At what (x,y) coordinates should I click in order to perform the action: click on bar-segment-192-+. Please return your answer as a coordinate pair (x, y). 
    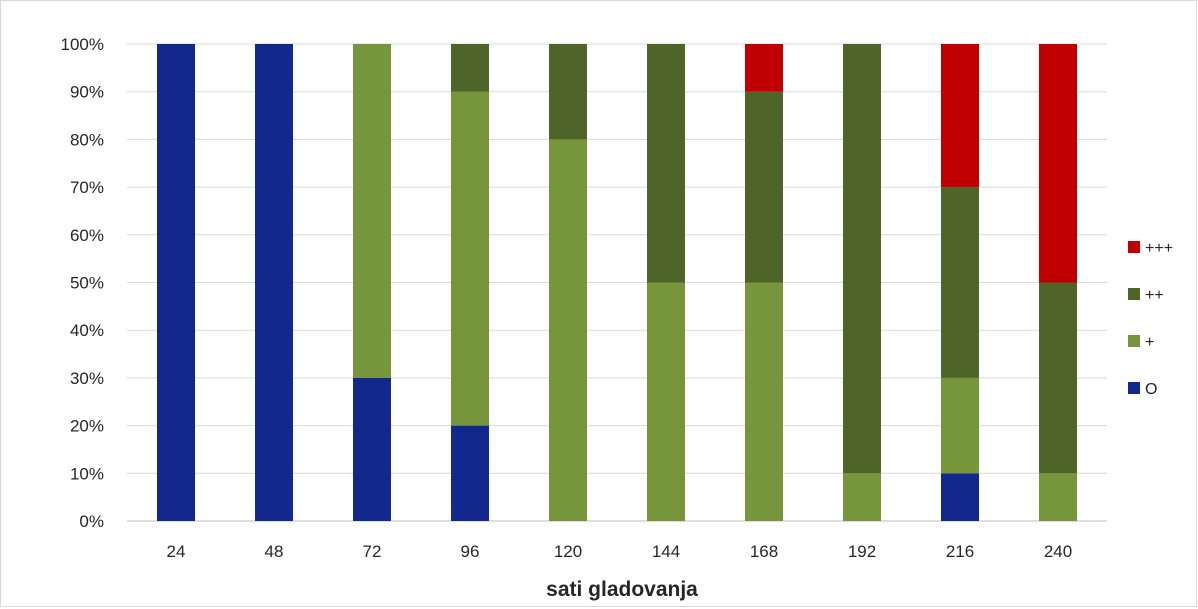
    Looking at the image, I should click on (862, 497).